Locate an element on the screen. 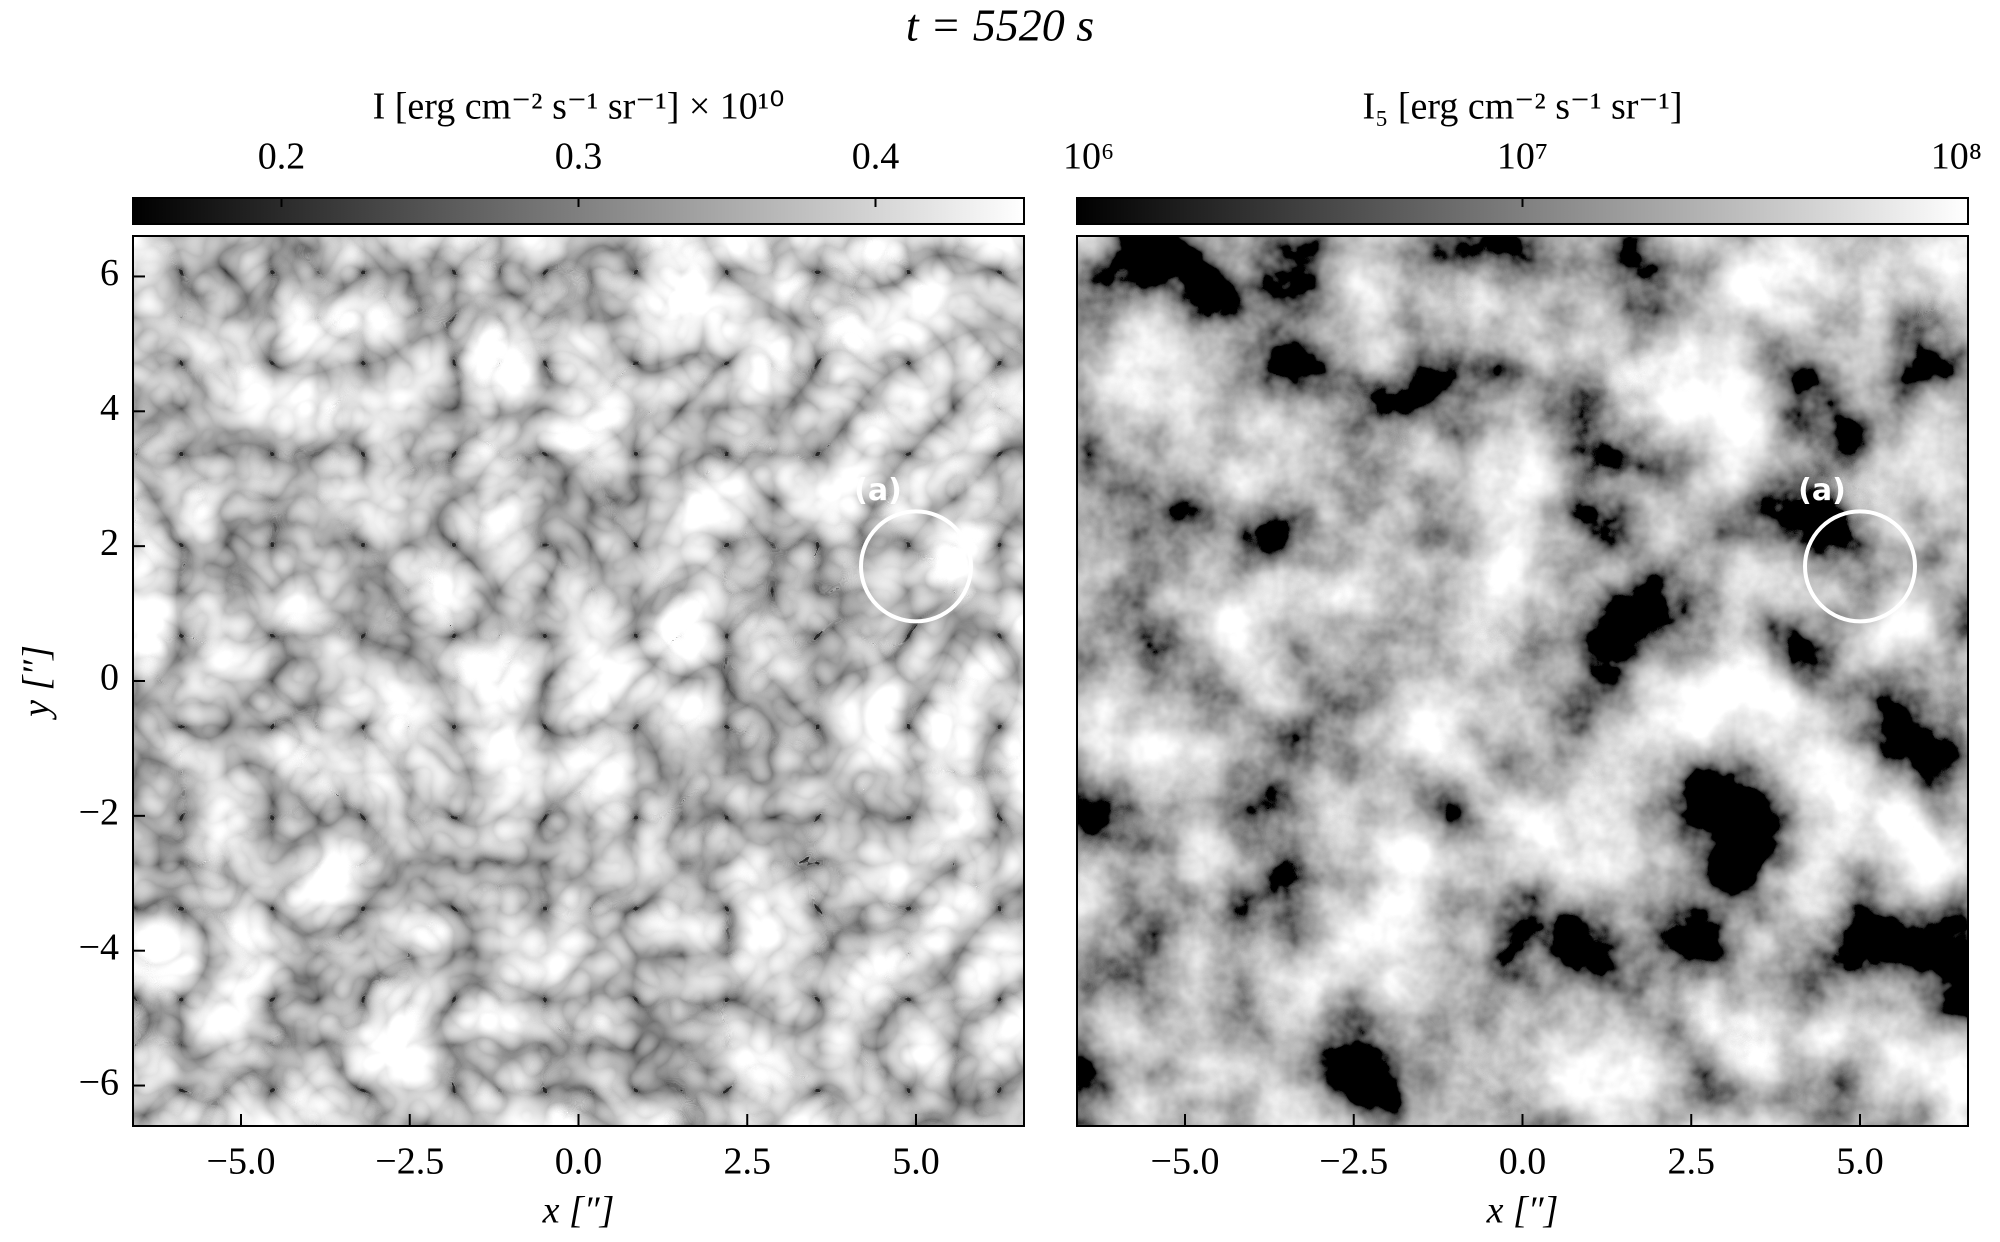 The width and height of the screenshot is (2000, 1242). colorbar-tick-label: 10⁸ is located at coordinates (1956, 157).